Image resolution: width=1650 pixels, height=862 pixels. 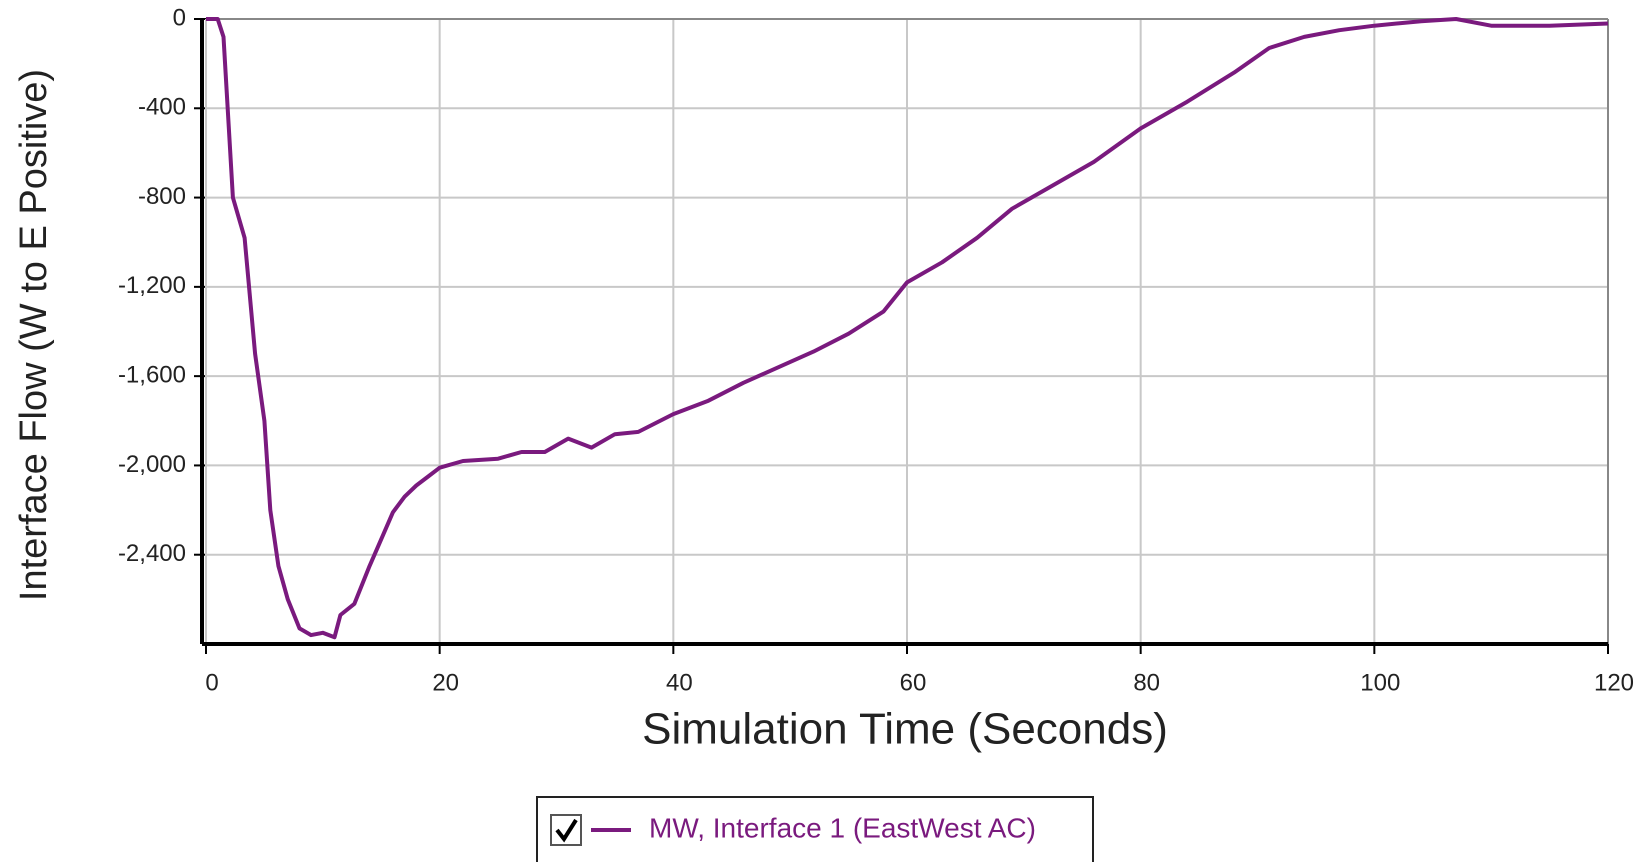 What do you see at coordinates (152, 464) in the screenshot?
I see `y-tick-label: -2,000` at bounding box center [152, 464].